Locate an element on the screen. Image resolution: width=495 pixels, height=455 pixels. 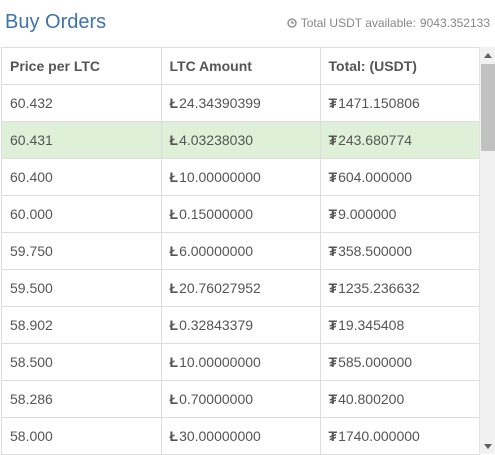
page-title: Buy Orders is located at coordinates (56, 22).